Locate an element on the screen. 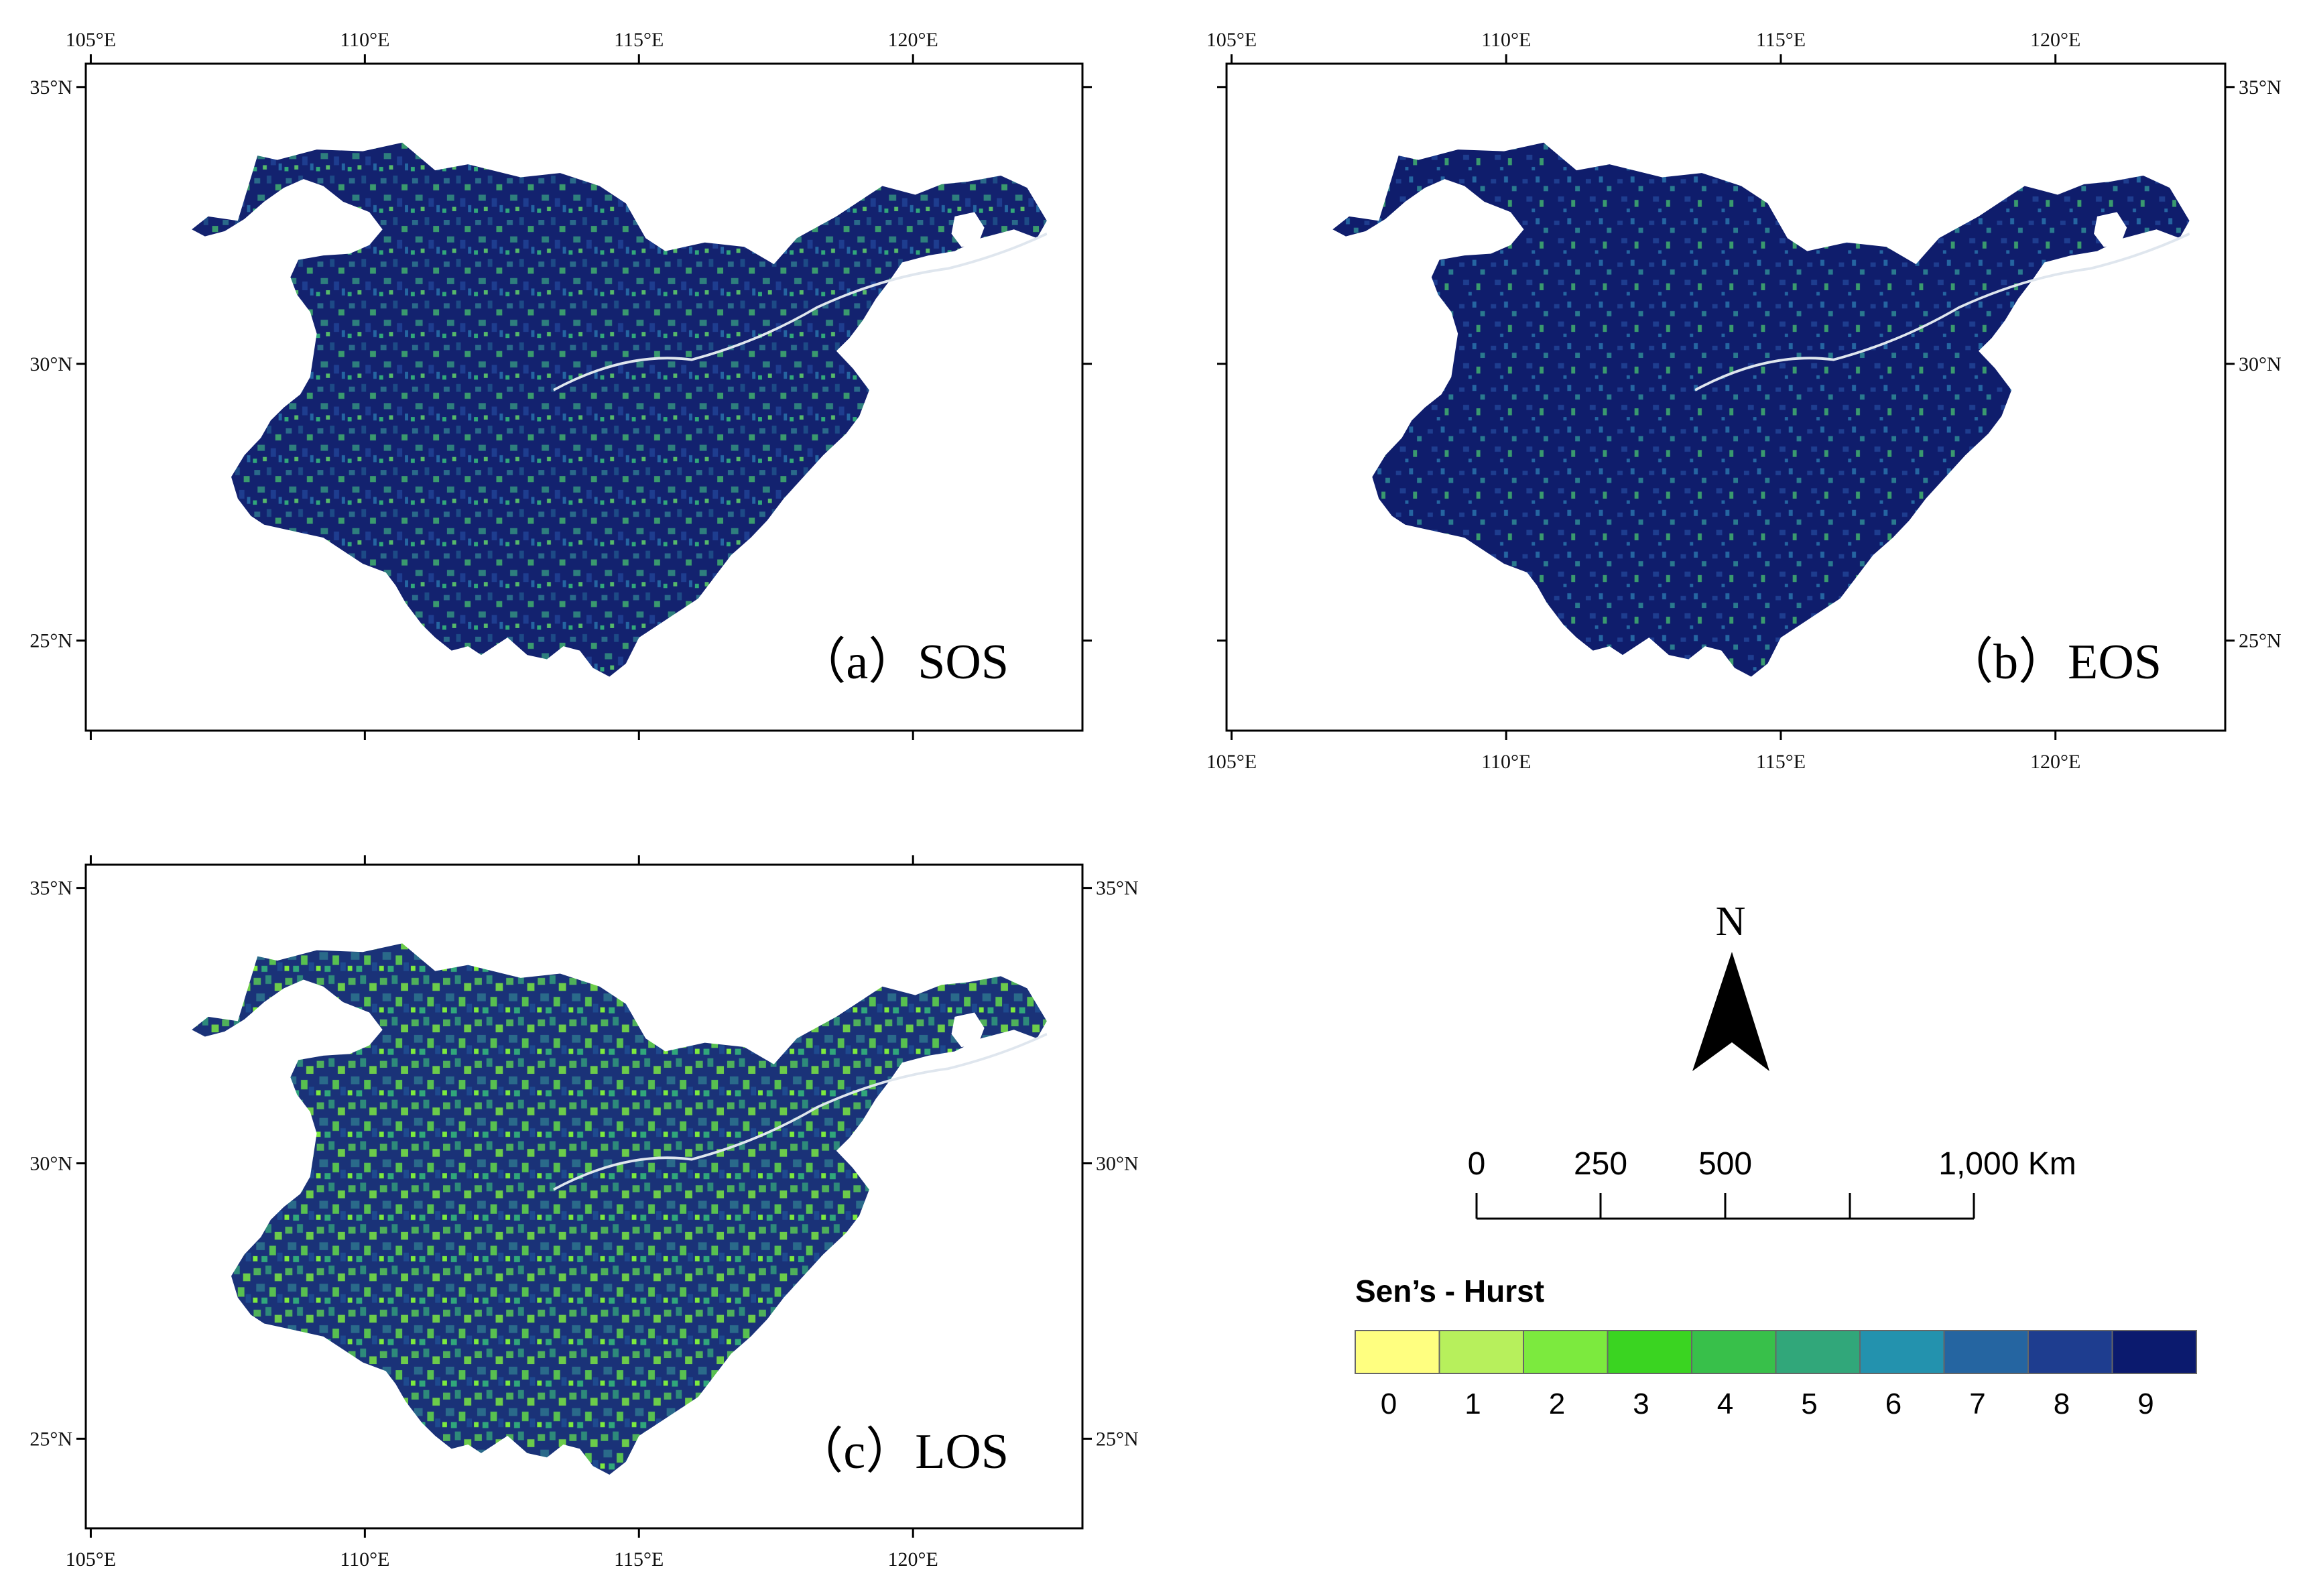  lon-label-top-b-0: 105°E is located at coordinates (1231, 40).